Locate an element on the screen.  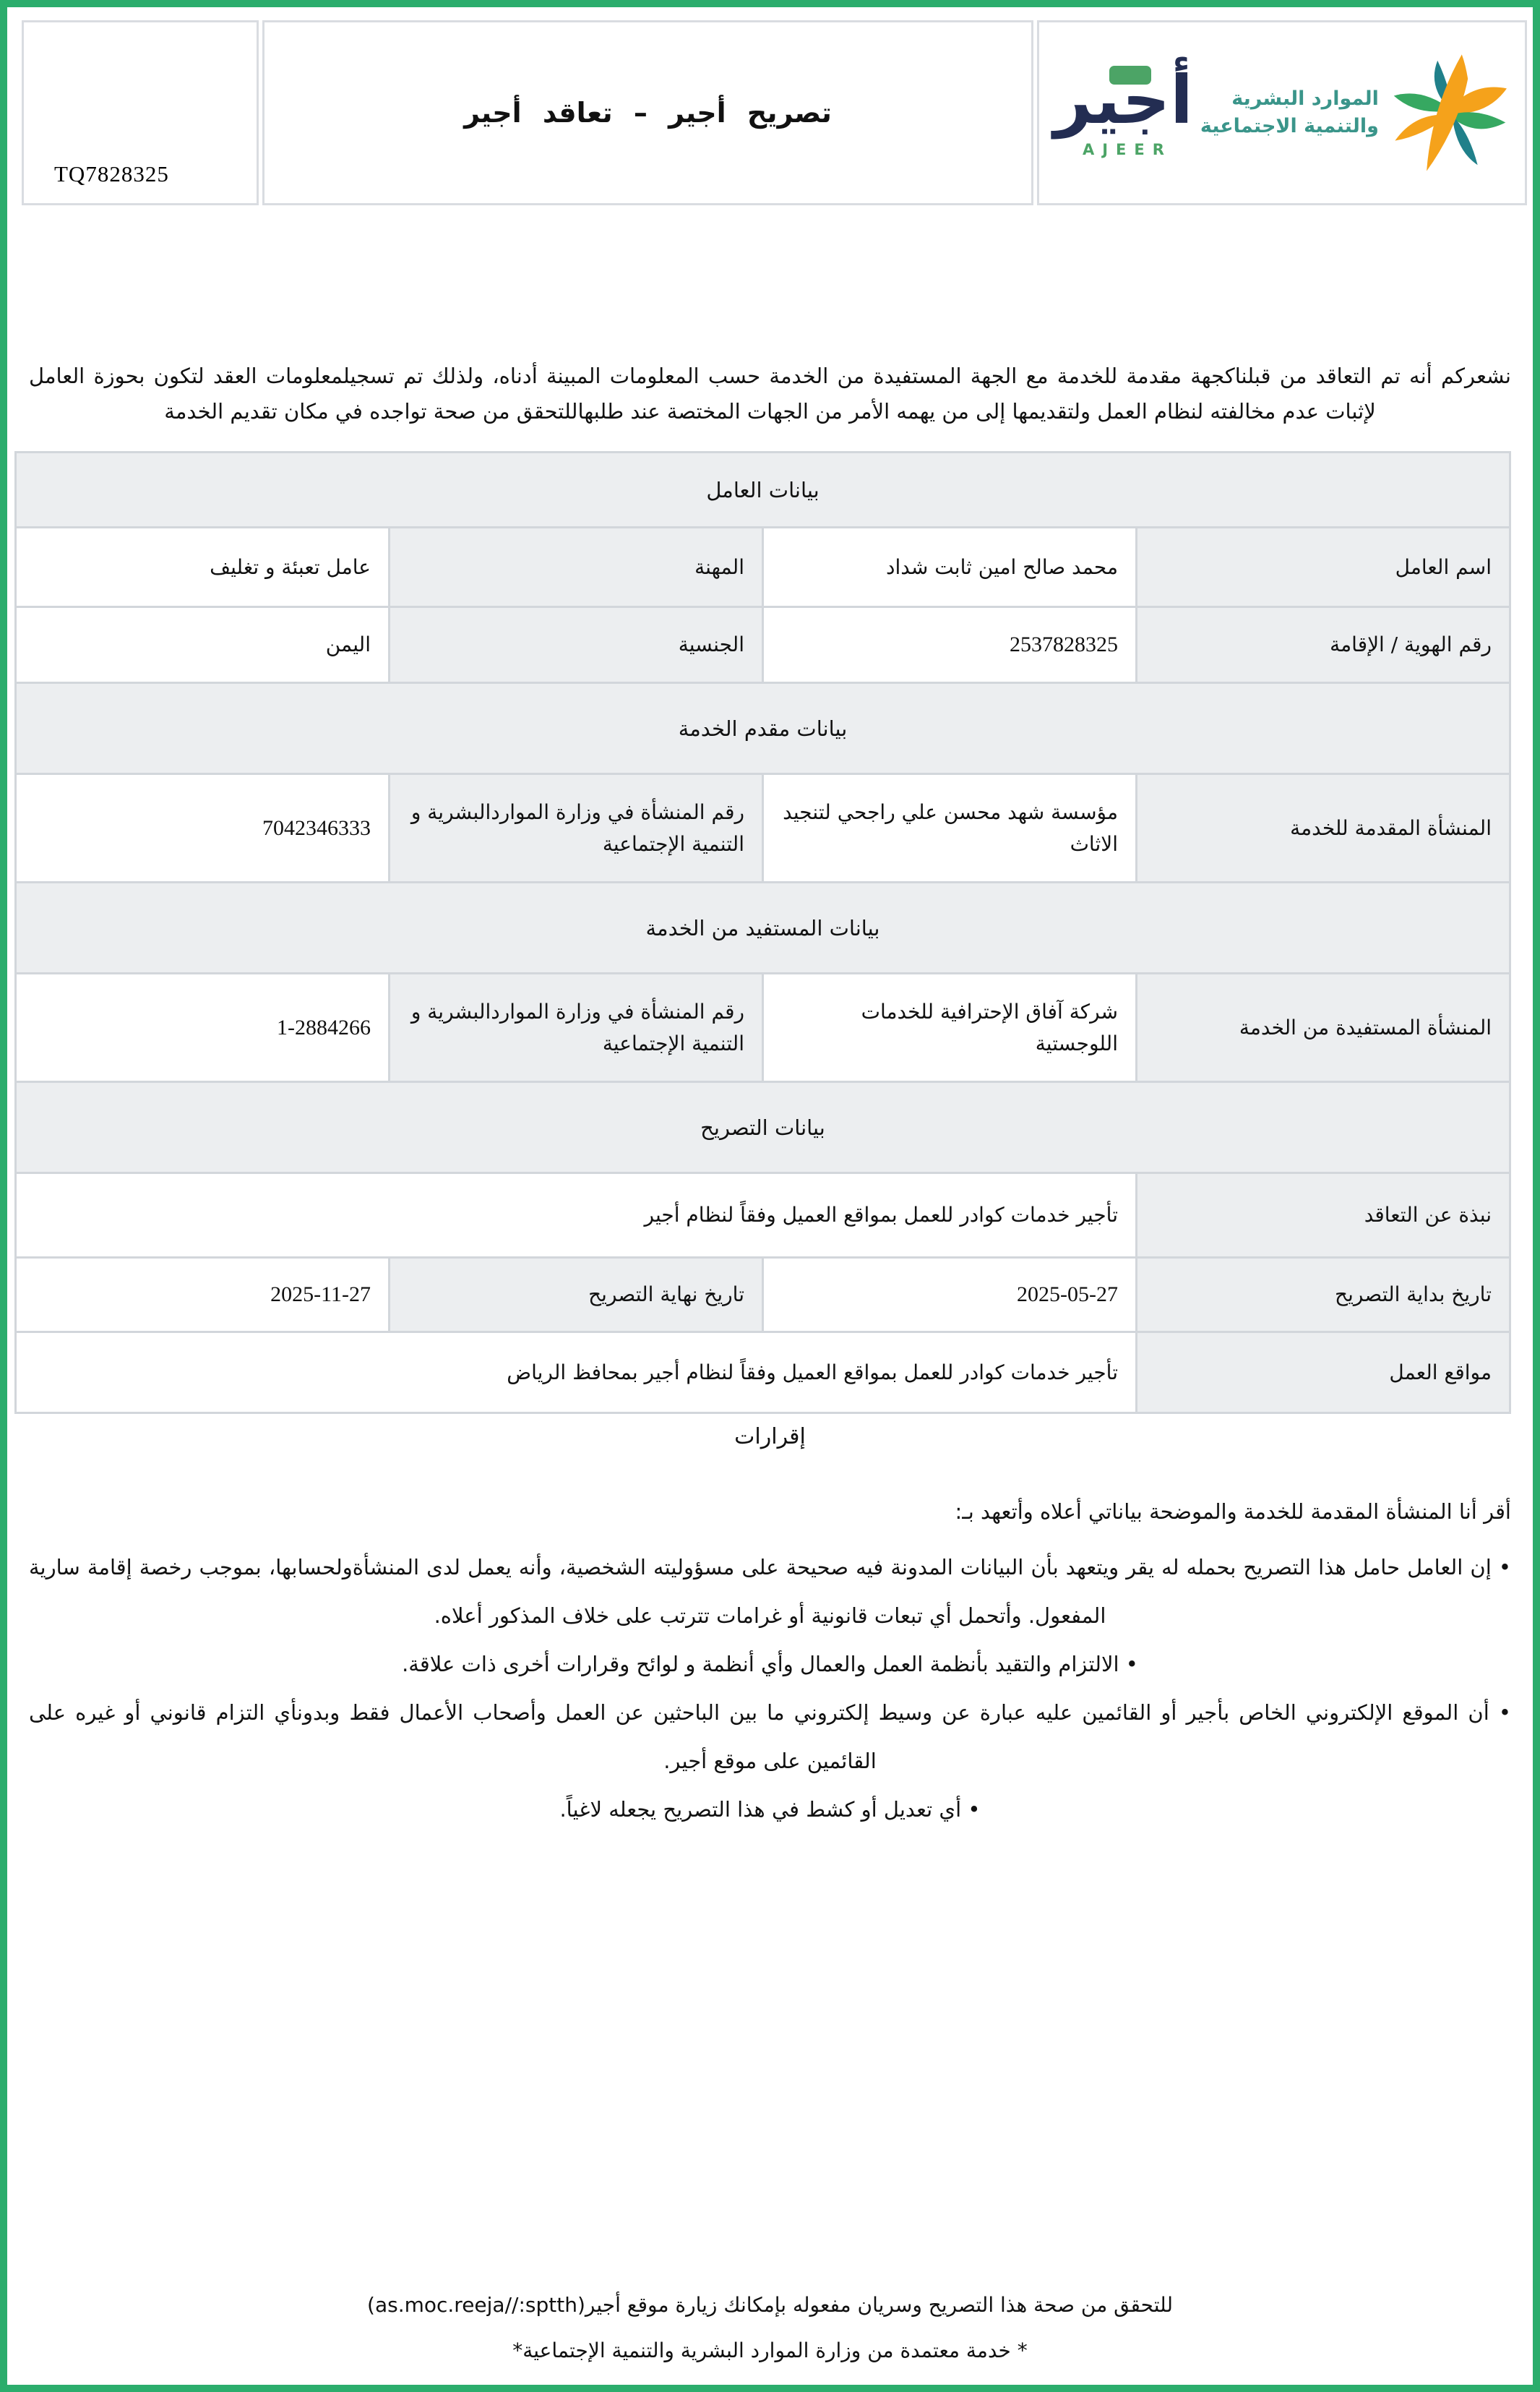
ministry-logo: الموارد البشرية والتنمية الاجتماعية is located at coordinates (1355, 112).